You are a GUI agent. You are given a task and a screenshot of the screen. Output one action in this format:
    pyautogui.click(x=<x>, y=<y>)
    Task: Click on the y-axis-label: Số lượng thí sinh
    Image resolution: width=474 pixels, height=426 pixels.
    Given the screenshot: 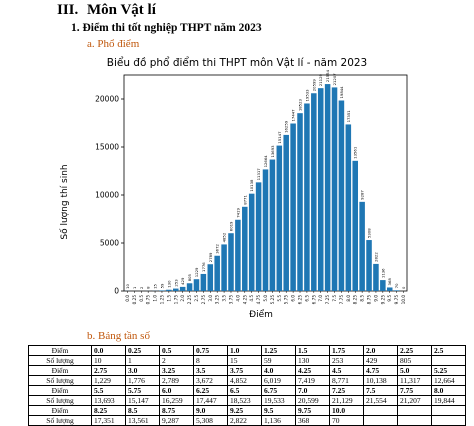 What is the action you would take?
    pyautogui.click(x=64, y=201)
    